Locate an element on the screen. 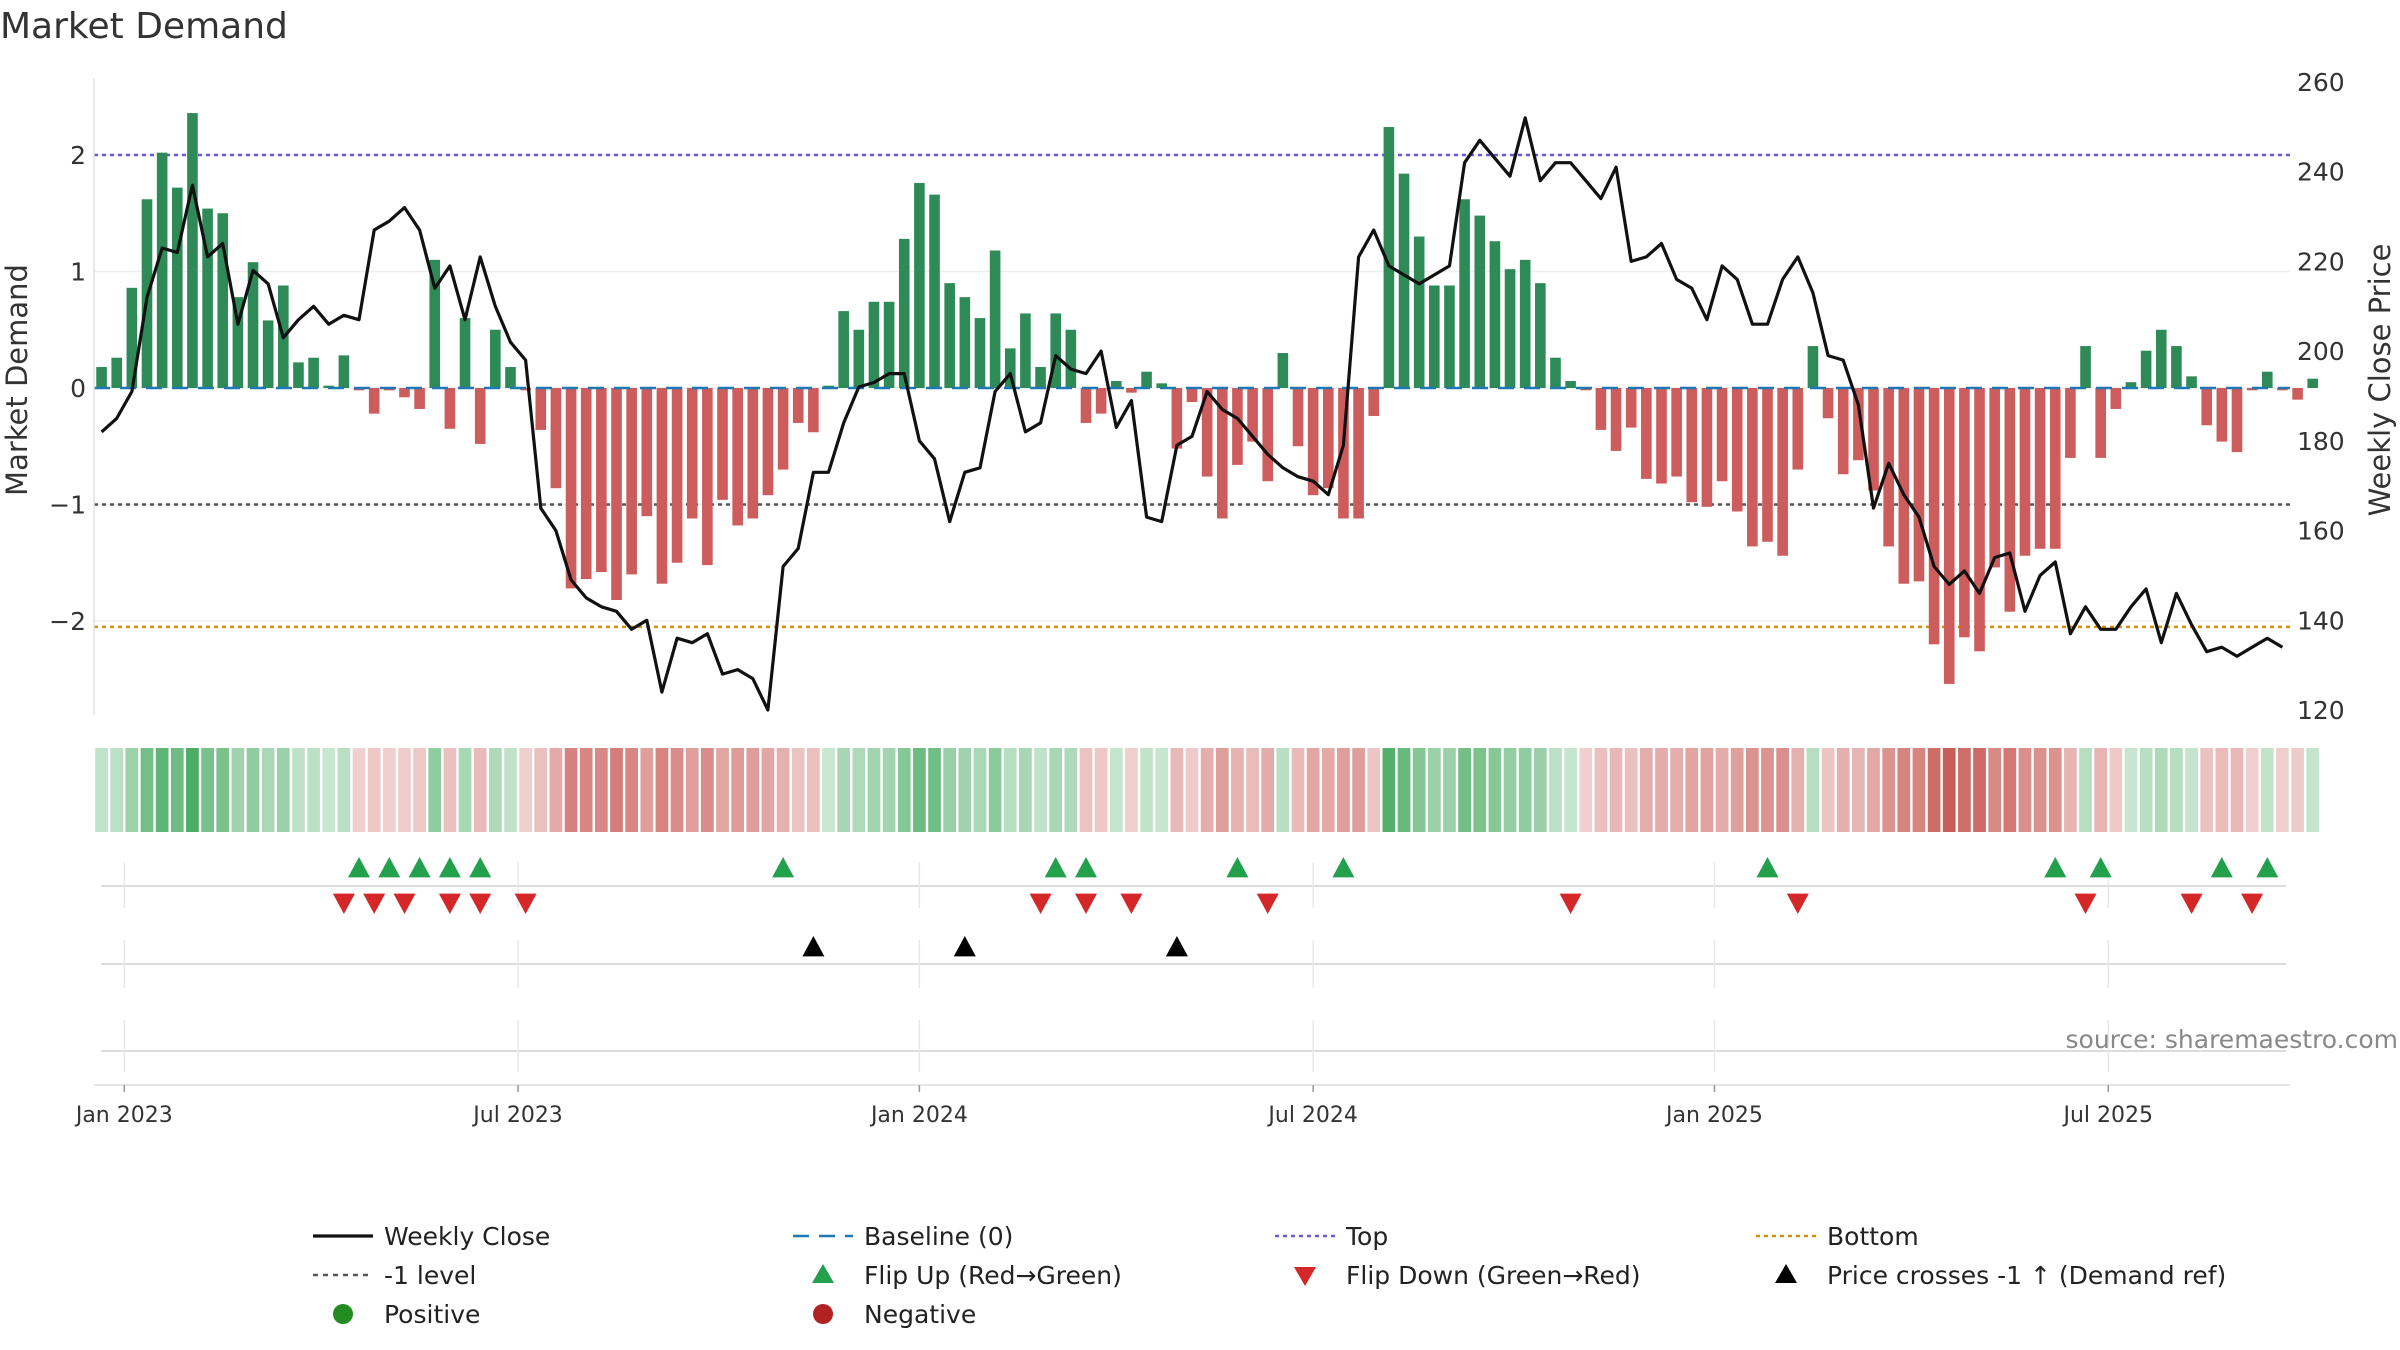  x-tick-label: Jul 2025 is located at coordinates (2107, 1115).